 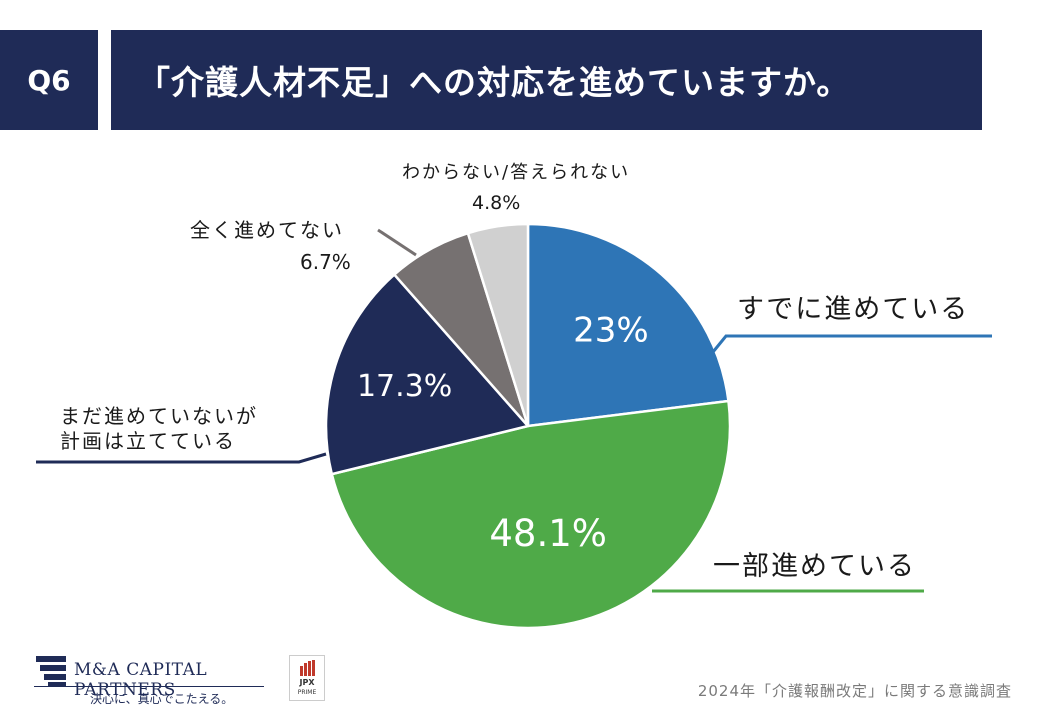 What do you see at coordinates (611, 331) in the screenshot?
I see `slice-value-label-1: 23%` at bounding box center [611, 331].